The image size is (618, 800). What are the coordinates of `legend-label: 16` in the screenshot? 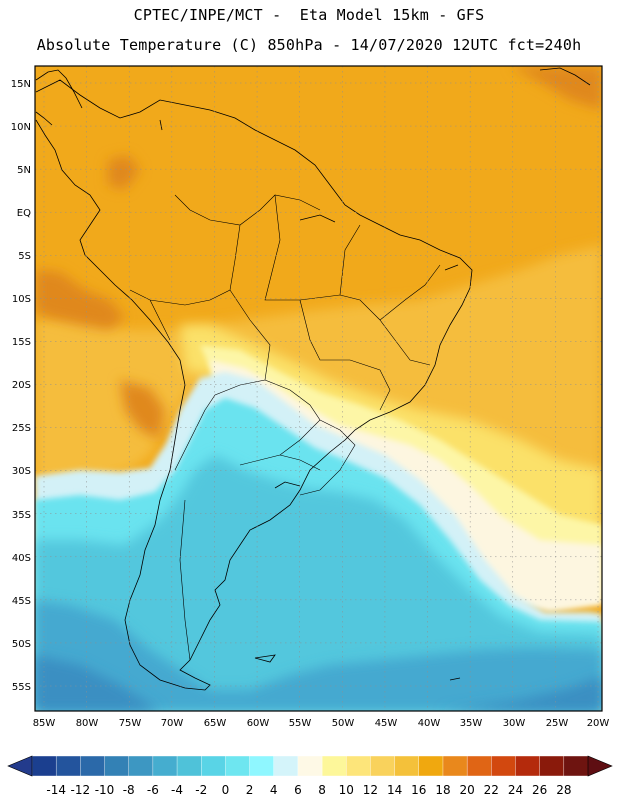 It's located at (418, 790).